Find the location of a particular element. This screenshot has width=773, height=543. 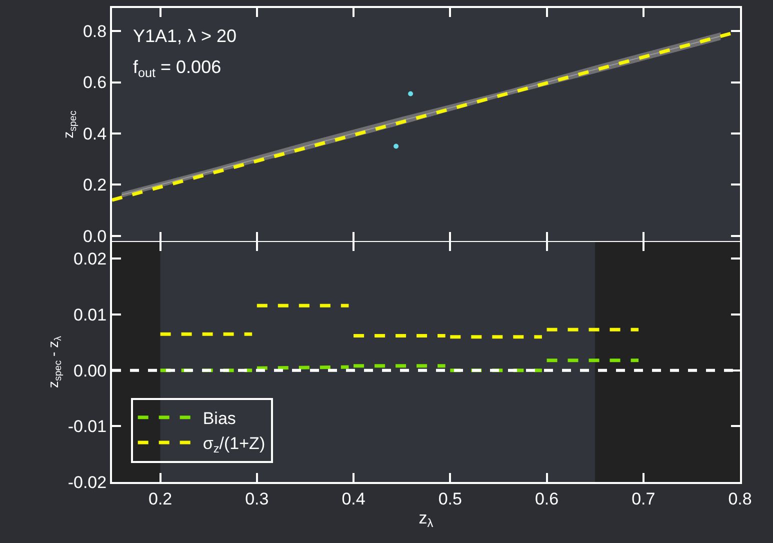

y-tick-label: 0.6 is located at coordinates (94, 82).